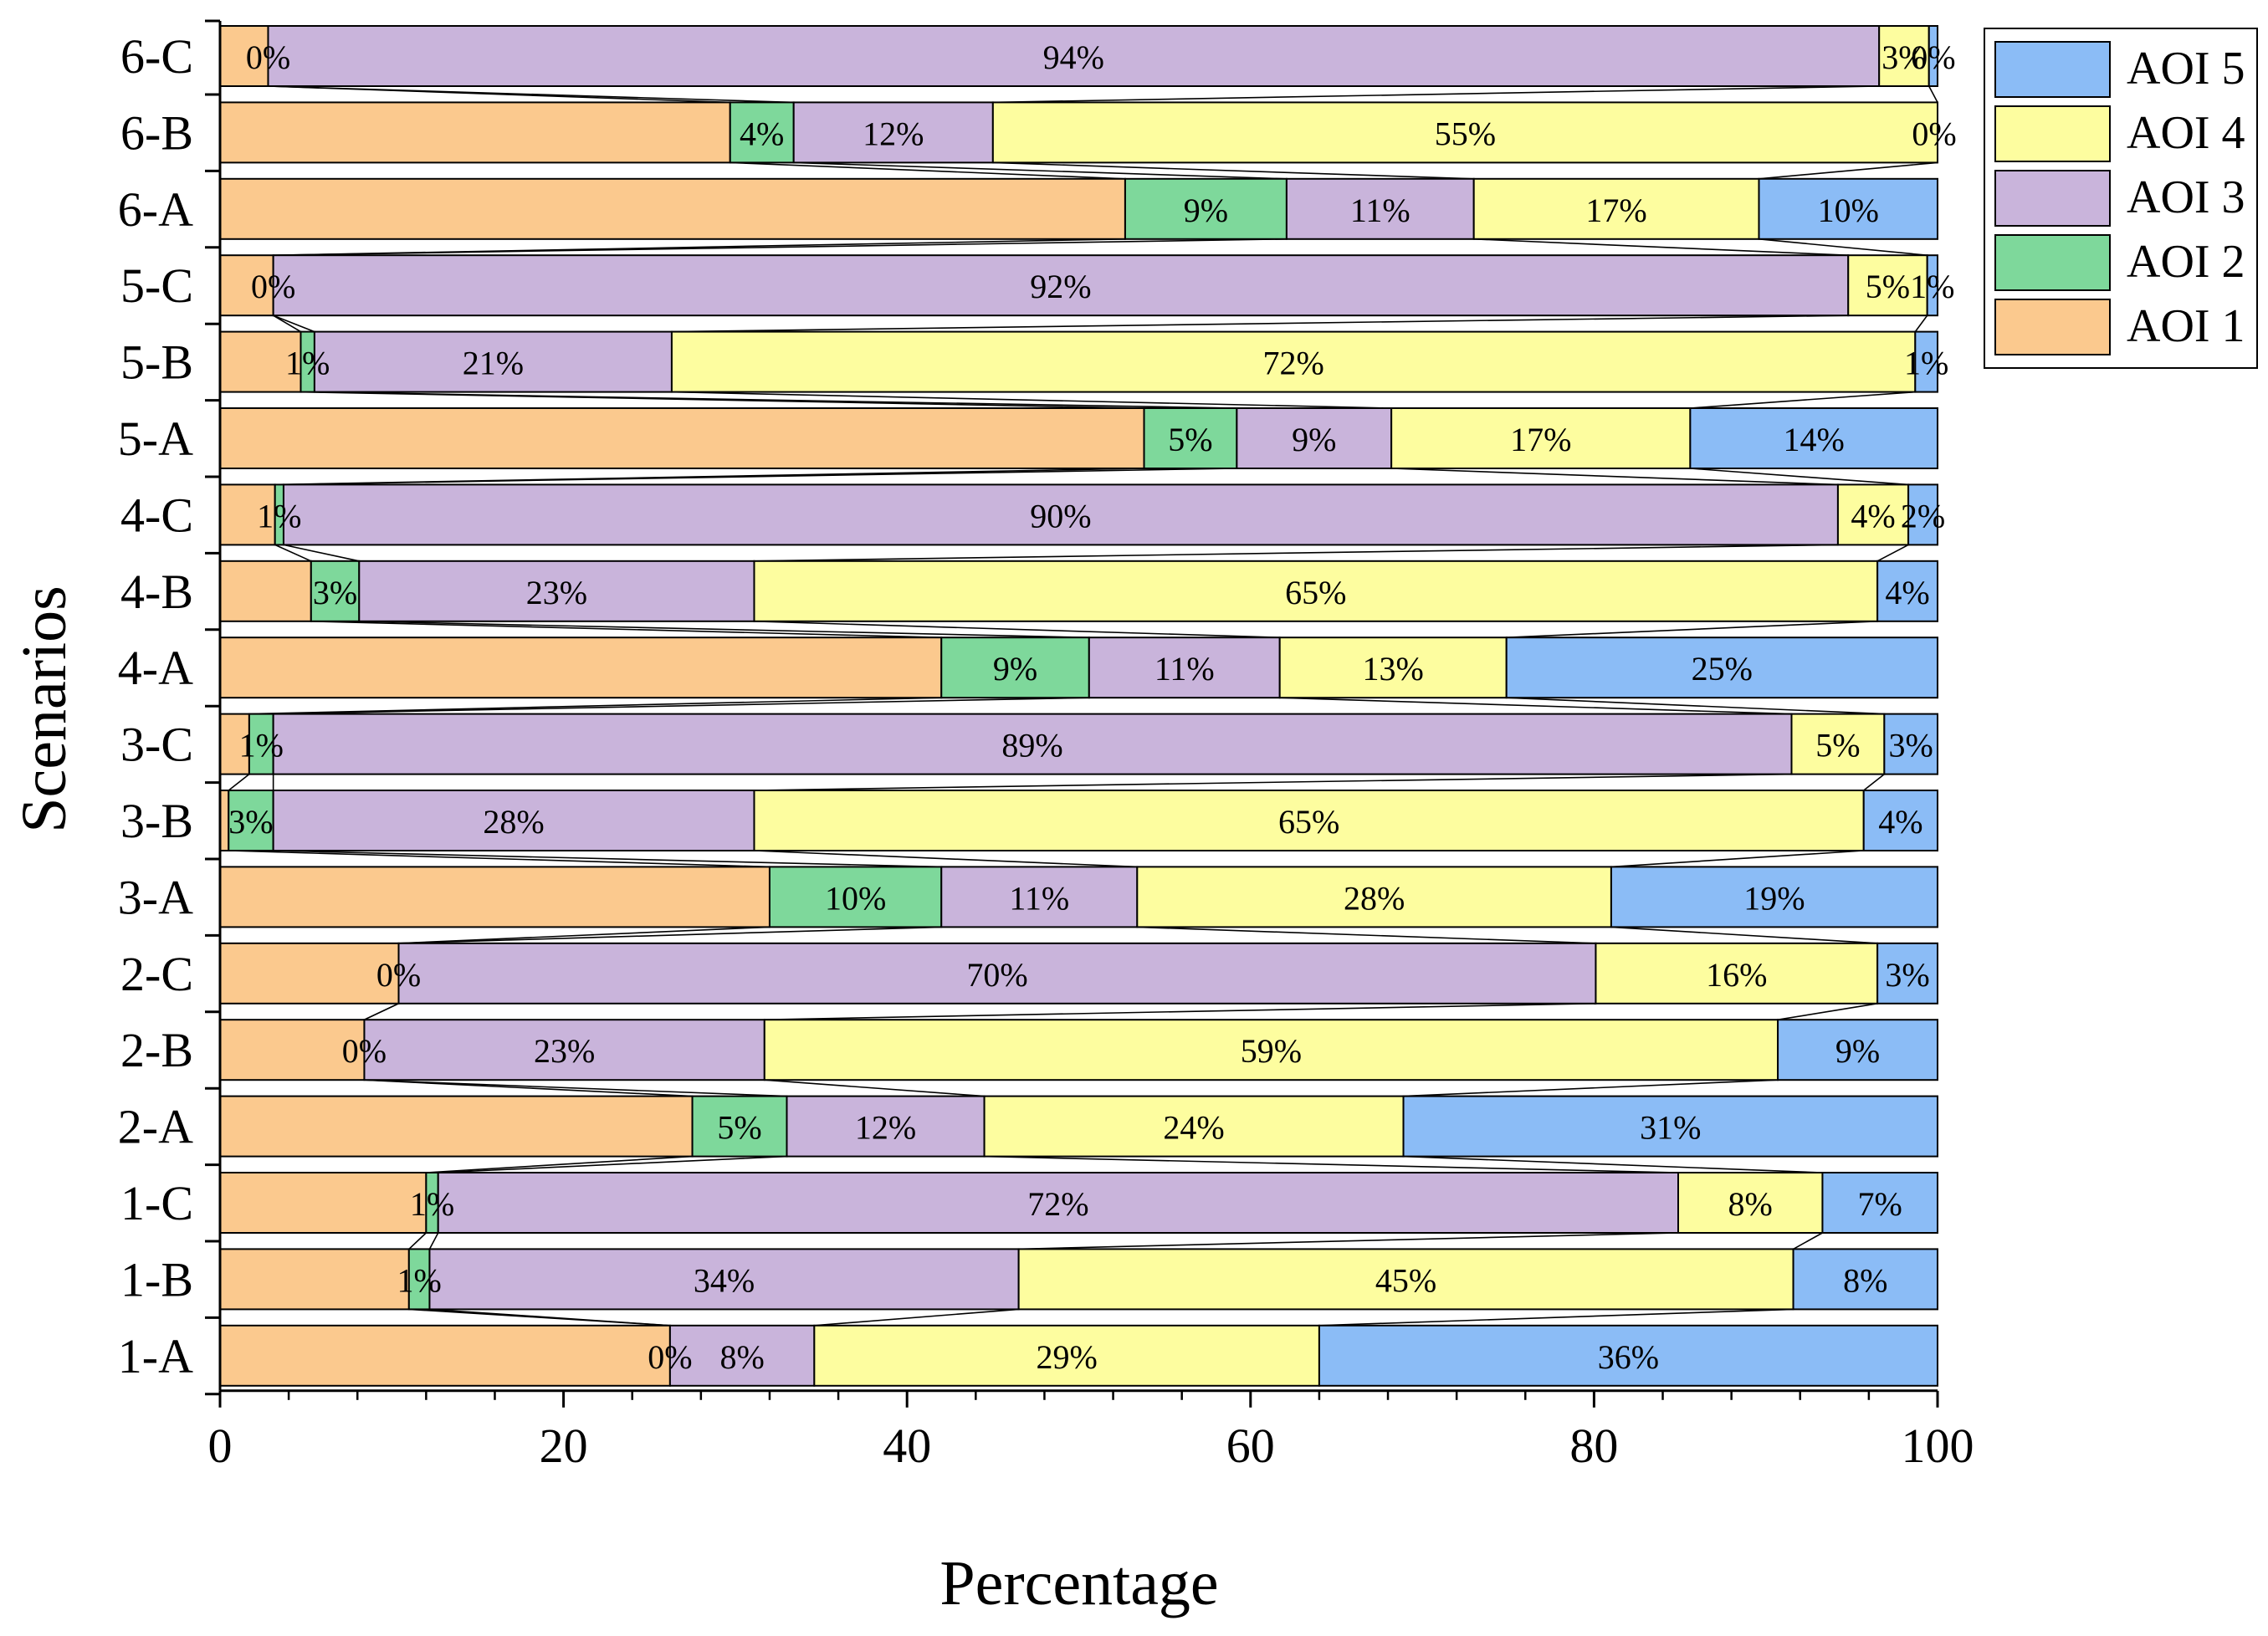  I want to click on bar-segment-aoi-5-2-A, so click(1670, 1126).